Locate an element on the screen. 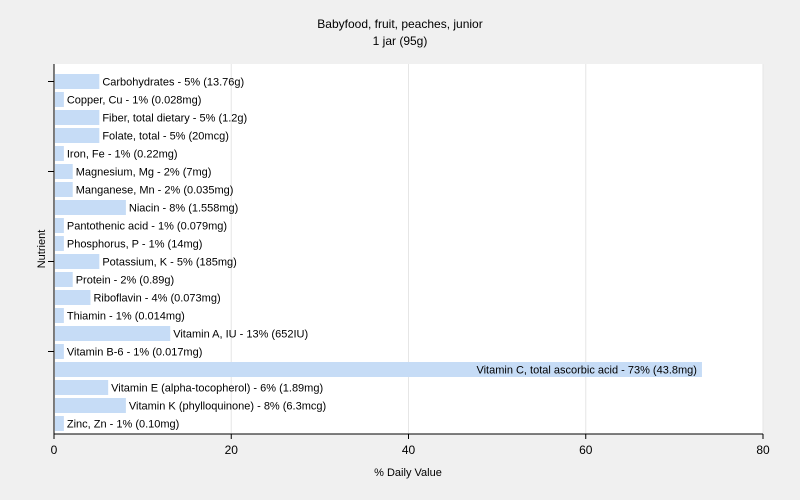 Image resolution: width=800 pixels, height=500 pixels. bar-label-6: Manganese, Mn - 2% (0.035mg) is located at coordinates (155, 191).